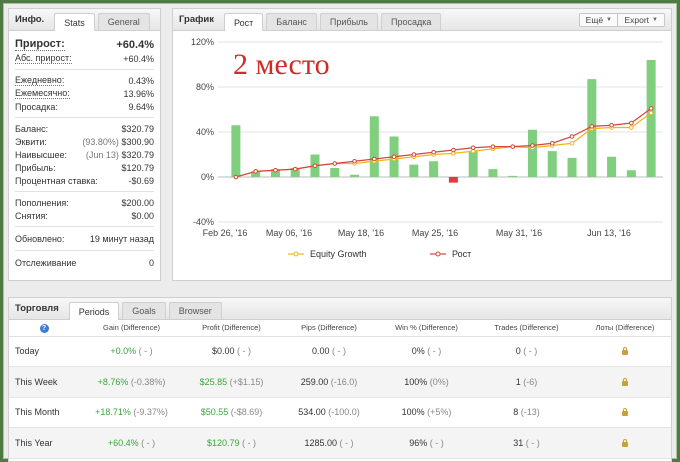 Image resolution: width=680 pixels, height=462 pixels. Describe the element at coordinates (348, 21) in the screenshot. I see `tab-profit: Прибыль` at that location.